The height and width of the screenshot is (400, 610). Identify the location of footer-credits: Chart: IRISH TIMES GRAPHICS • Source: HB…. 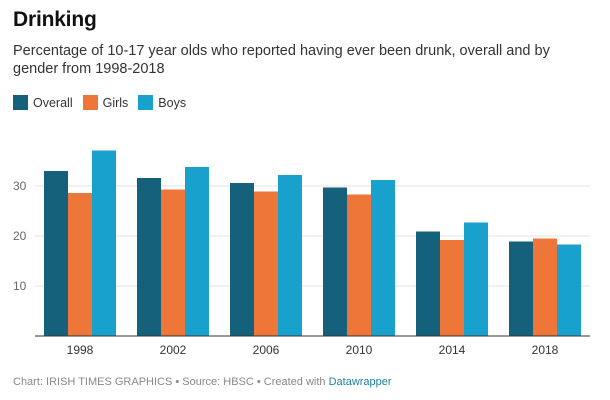
(171, 382).